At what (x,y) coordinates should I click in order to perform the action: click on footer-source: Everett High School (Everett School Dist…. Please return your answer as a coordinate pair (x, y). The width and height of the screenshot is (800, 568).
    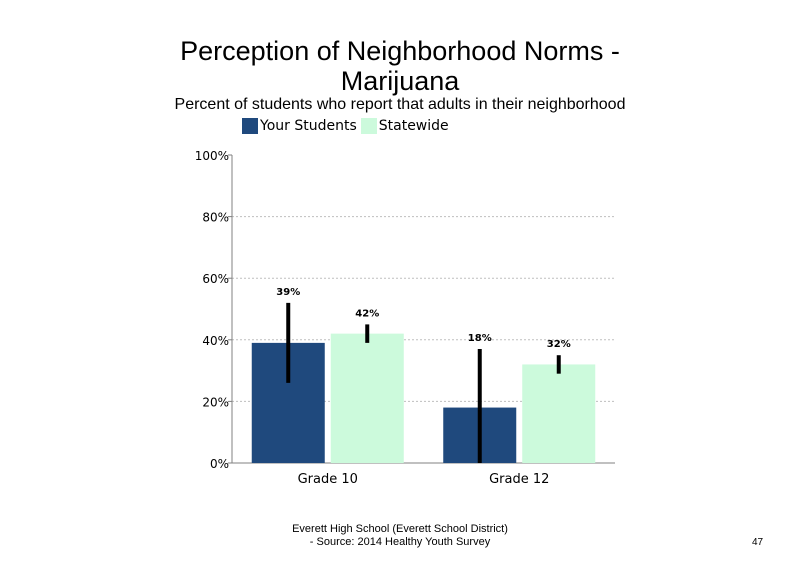
    Looking at the image, I should click on (400, 536).